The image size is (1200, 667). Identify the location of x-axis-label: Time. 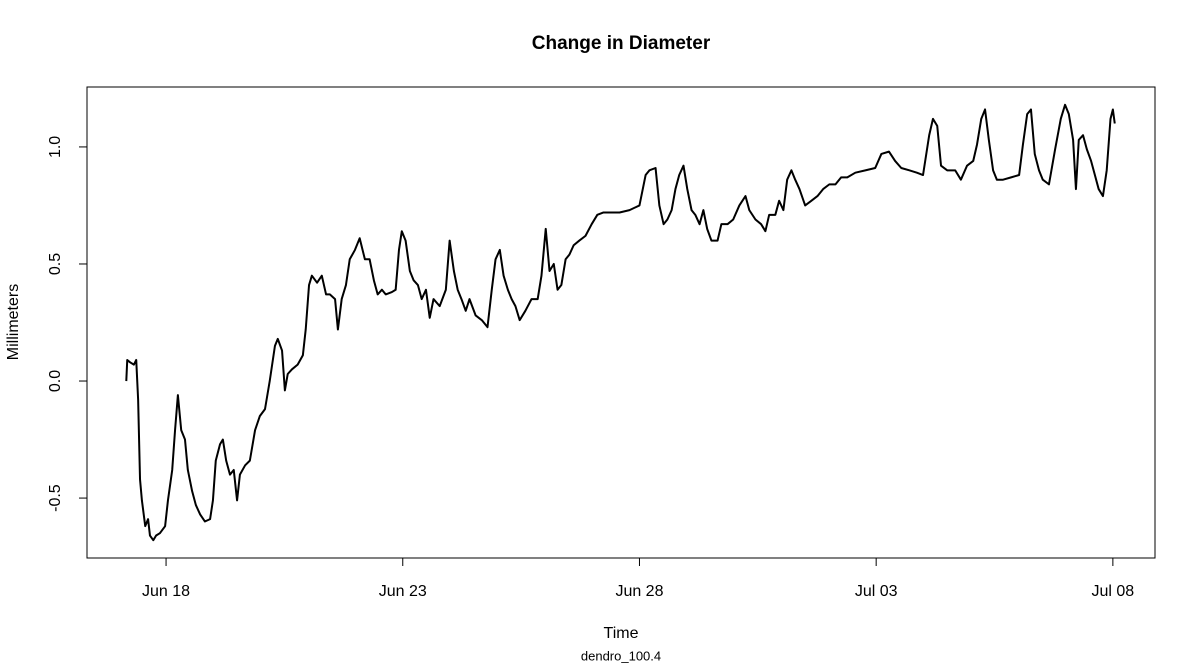
(621, 633).